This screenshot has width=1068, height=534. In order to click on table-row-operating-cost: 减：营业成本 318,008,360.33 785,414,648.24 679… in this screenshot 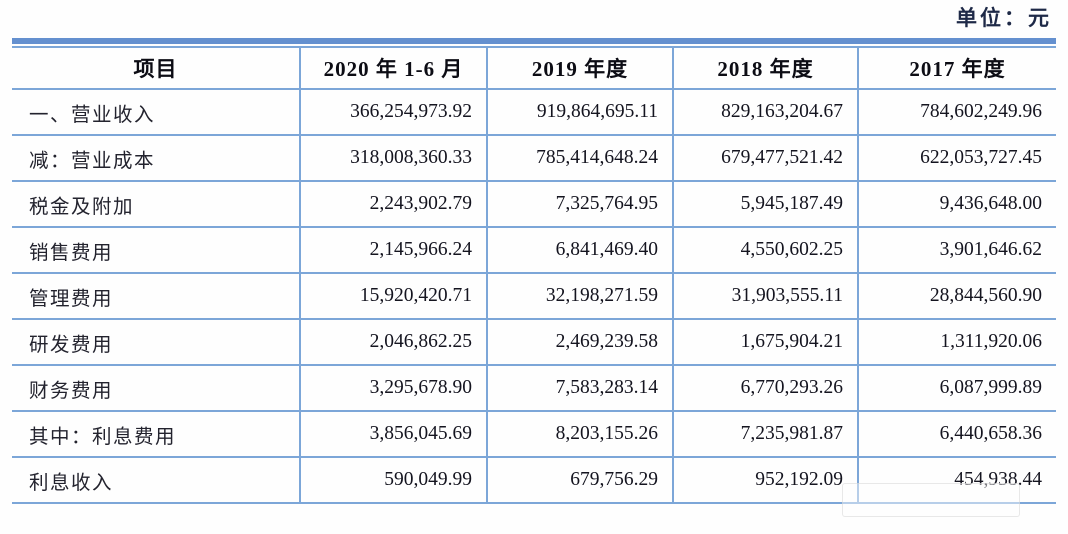, I will do `click(534, 158)`.